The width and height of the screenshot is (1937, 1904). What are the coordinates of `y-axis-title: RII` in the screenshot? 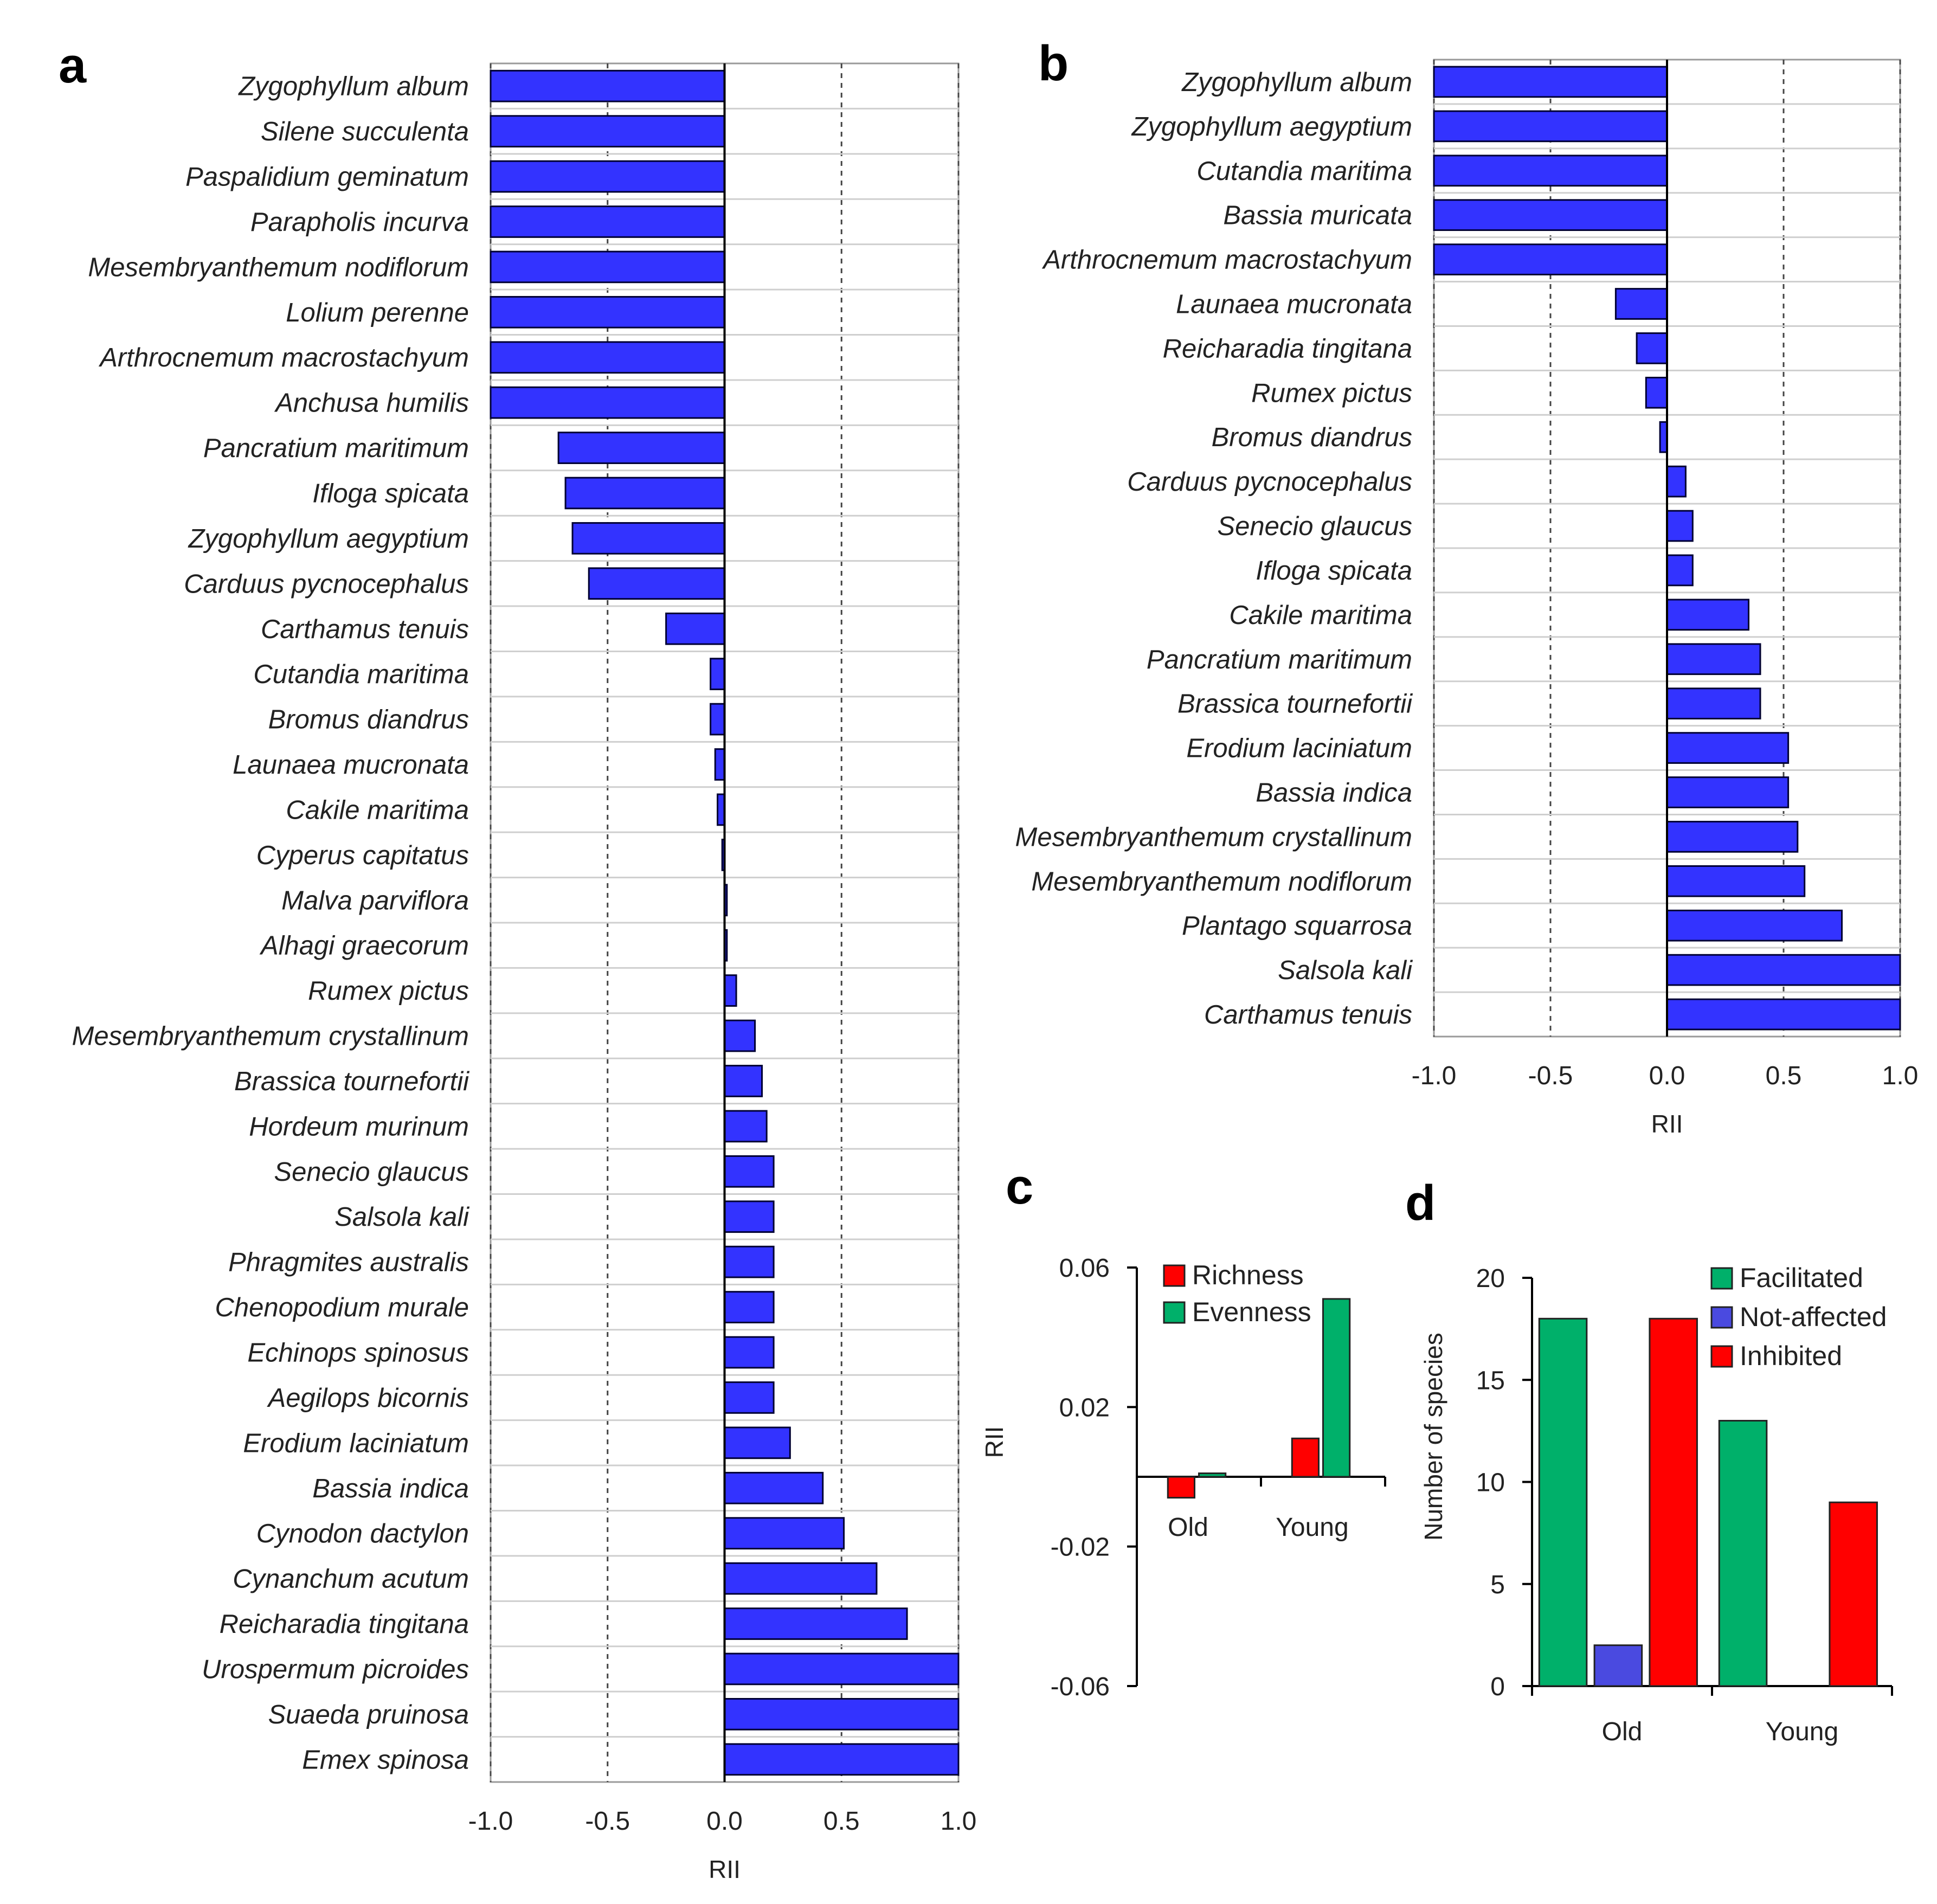 It's located at (994, 1442).